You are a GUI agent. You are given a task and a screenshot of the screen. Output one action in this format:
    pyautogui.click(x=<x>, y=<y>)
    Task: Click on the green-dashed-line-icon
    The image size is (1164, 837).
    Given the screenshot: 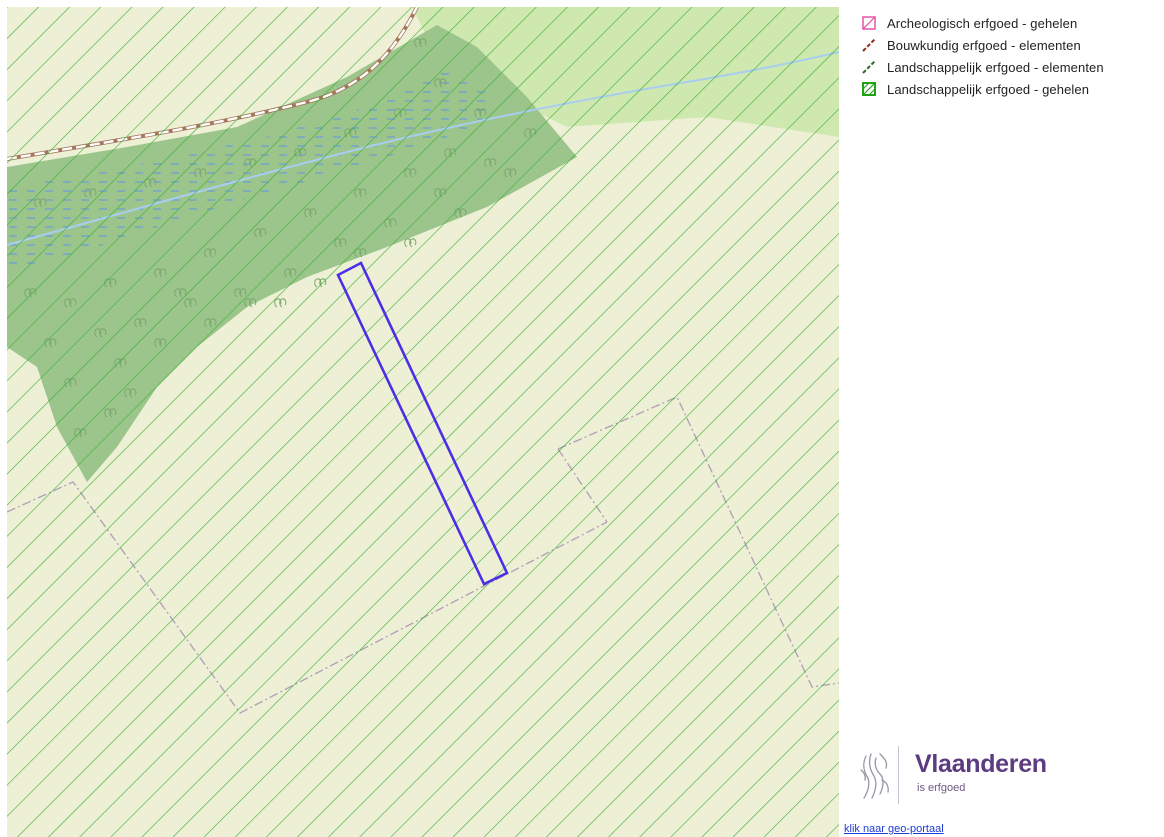 What is the action you would take?
    pyautogui.click(x=869, y=67)
    